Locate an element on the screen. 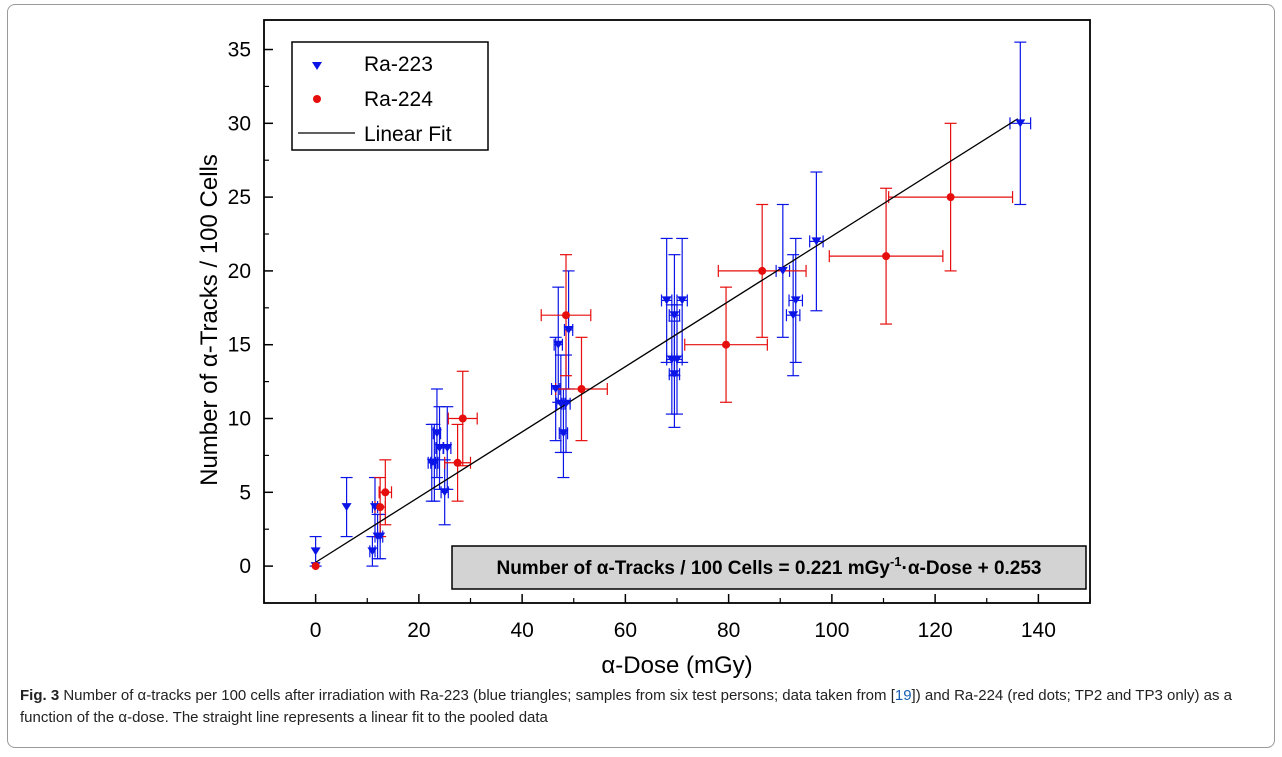 The width and height of the screenshot is (1282, 757). legend-label-ra223: Ra-223 is located at coordinates (398, 64).